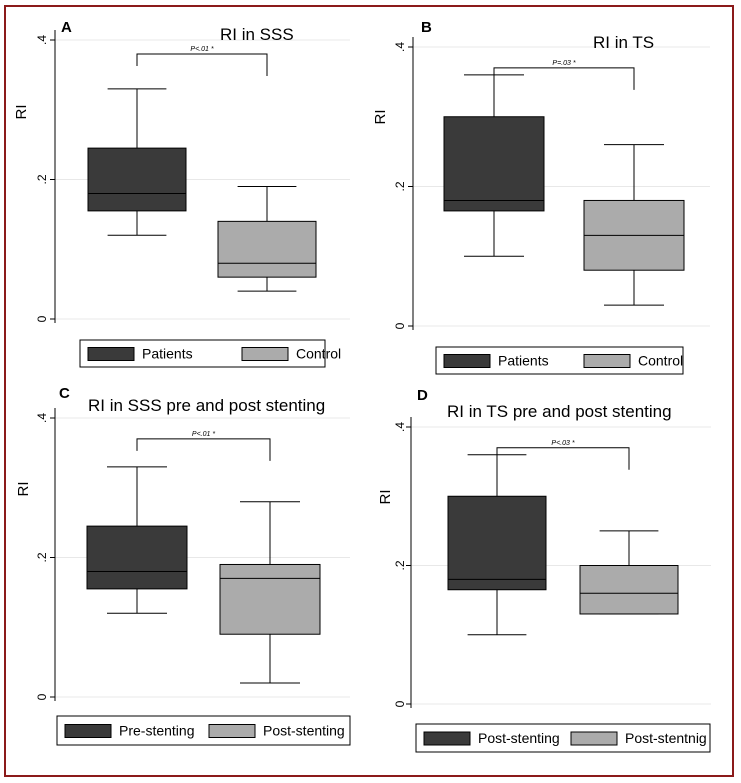 The image size is (741, 783). Describe the element at coordinates (257, 34) in the screenshot. I see `chart-title: RI in SSS` at that location.